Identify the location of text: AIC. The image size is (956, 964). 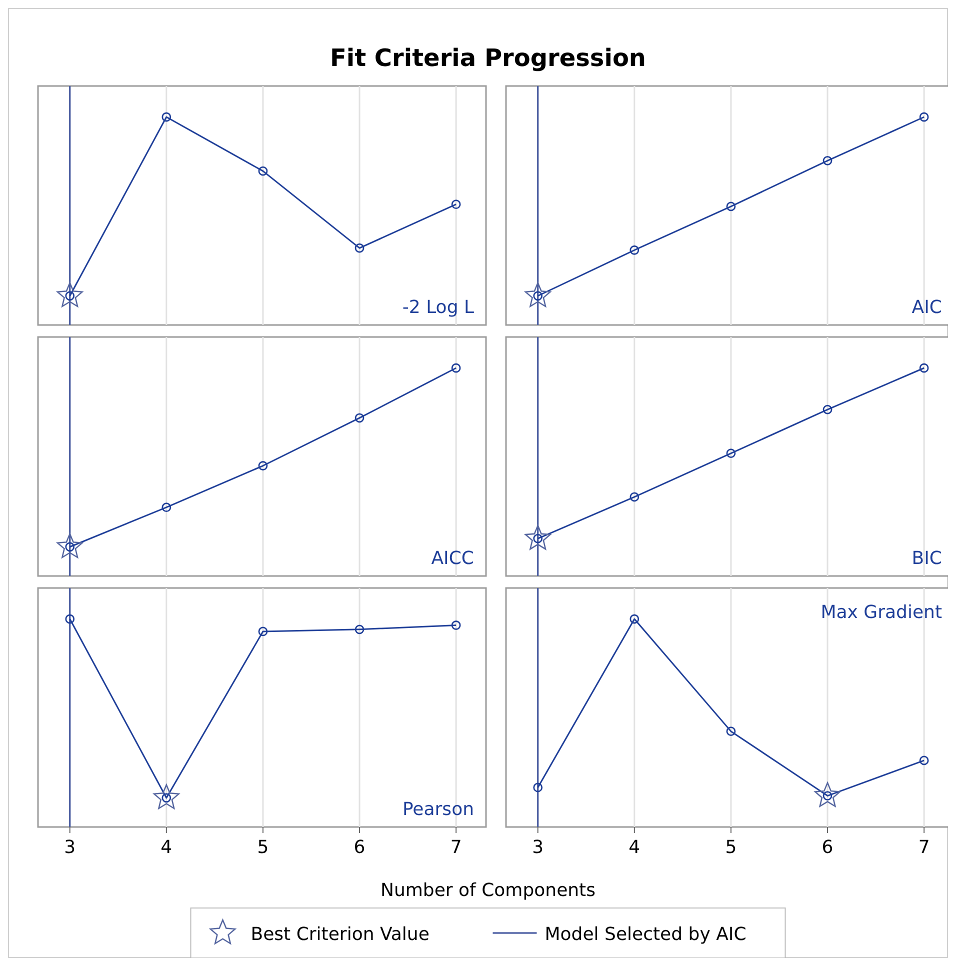
(927, 307).